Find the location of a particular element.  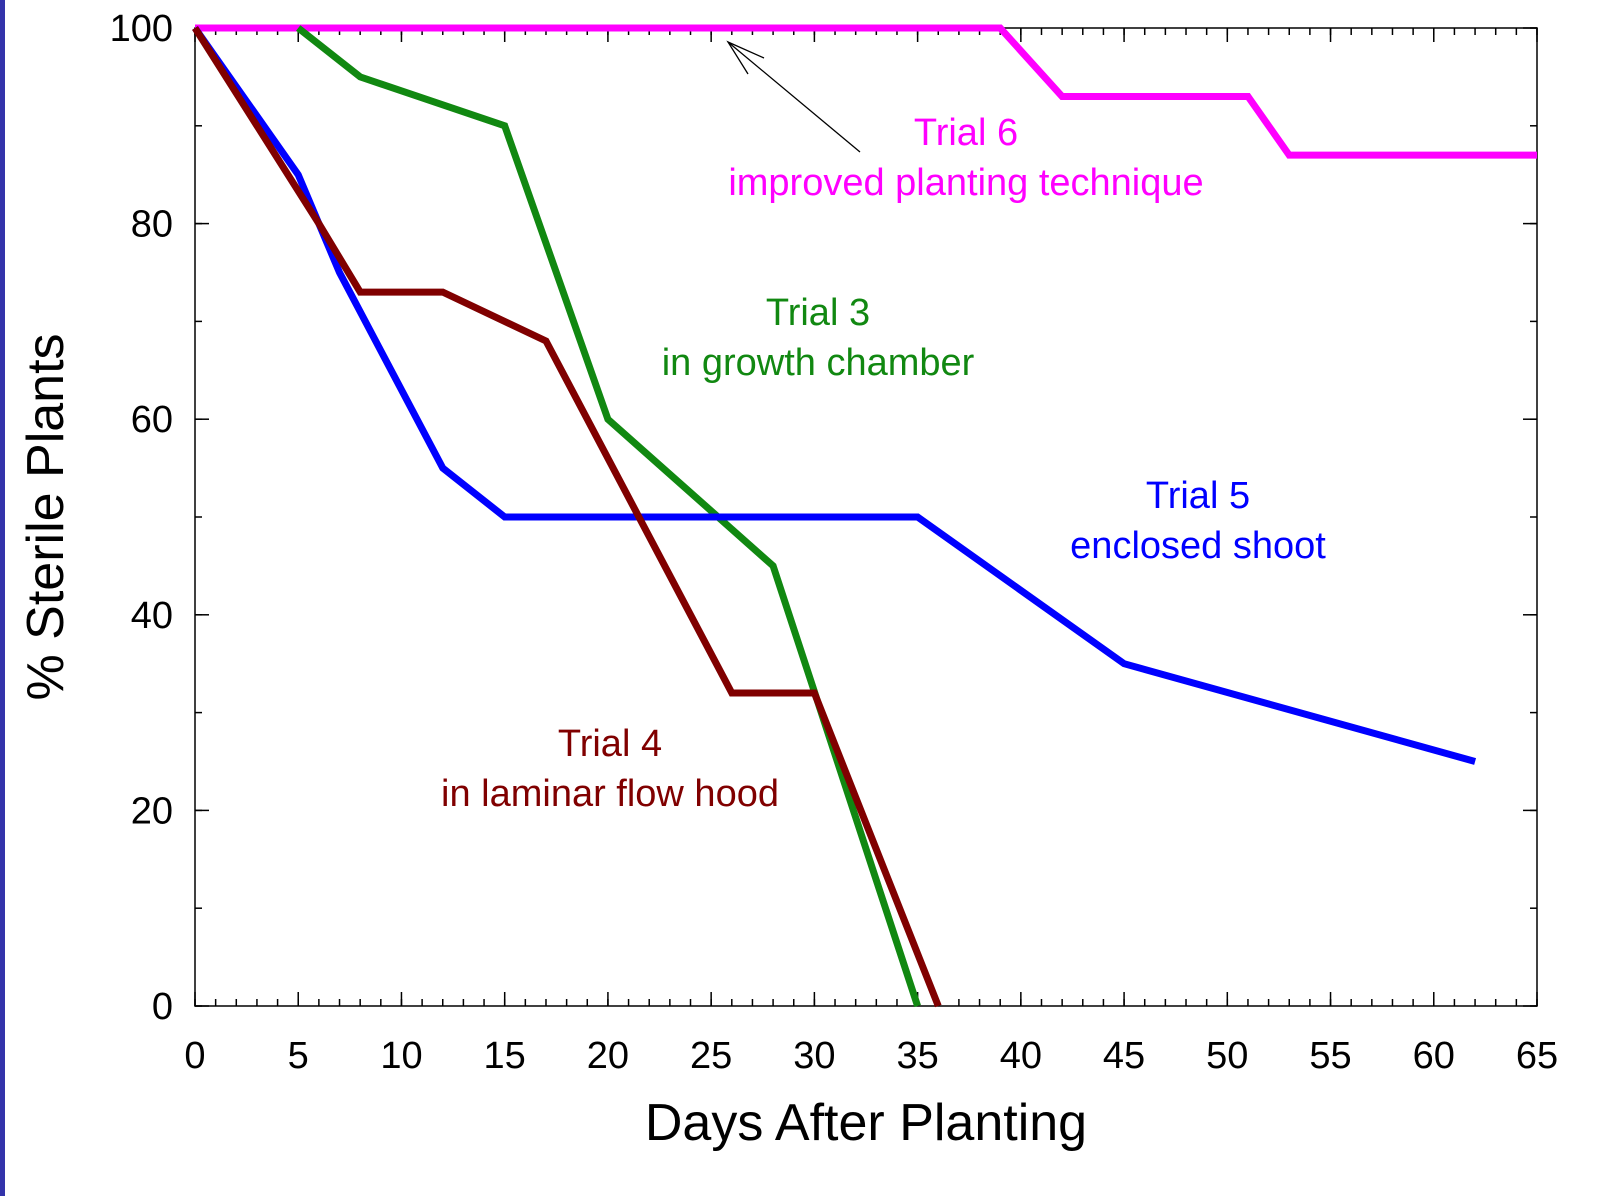

y-tick-label: 100 is located at coordinates (141, 29).